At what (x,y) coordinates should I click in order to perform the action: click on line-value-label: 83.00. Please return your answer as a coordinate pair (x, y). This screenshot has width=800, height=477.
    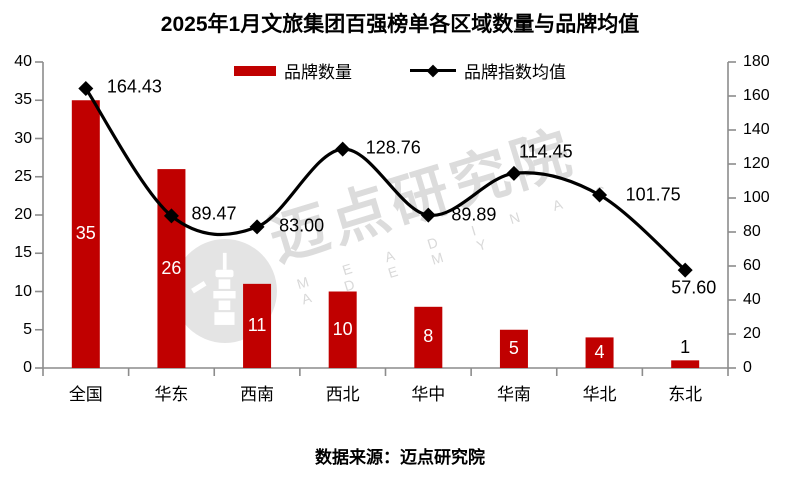
    Looking at the image, I should click on (302, 225).